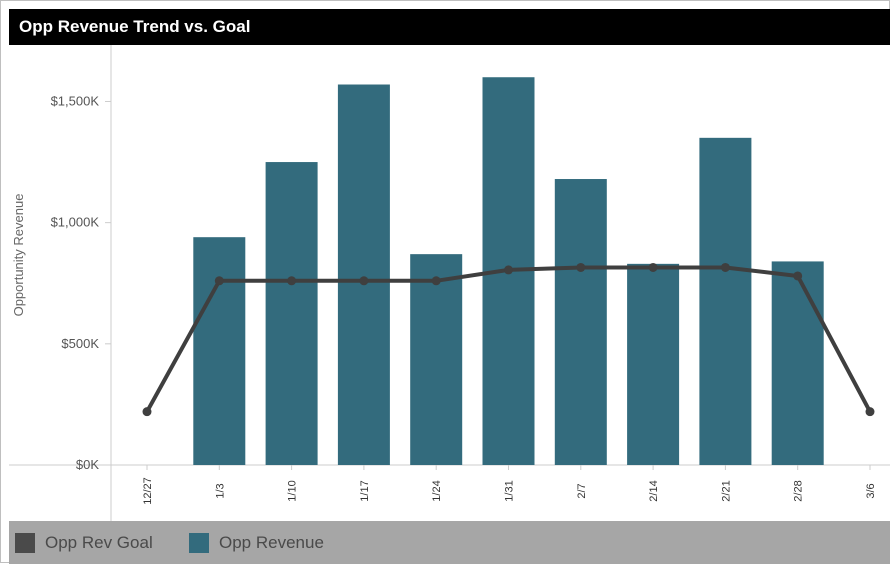 The image size is (890, 564). I want to click on y-tick-label: $1,000K, so click(75, 222).